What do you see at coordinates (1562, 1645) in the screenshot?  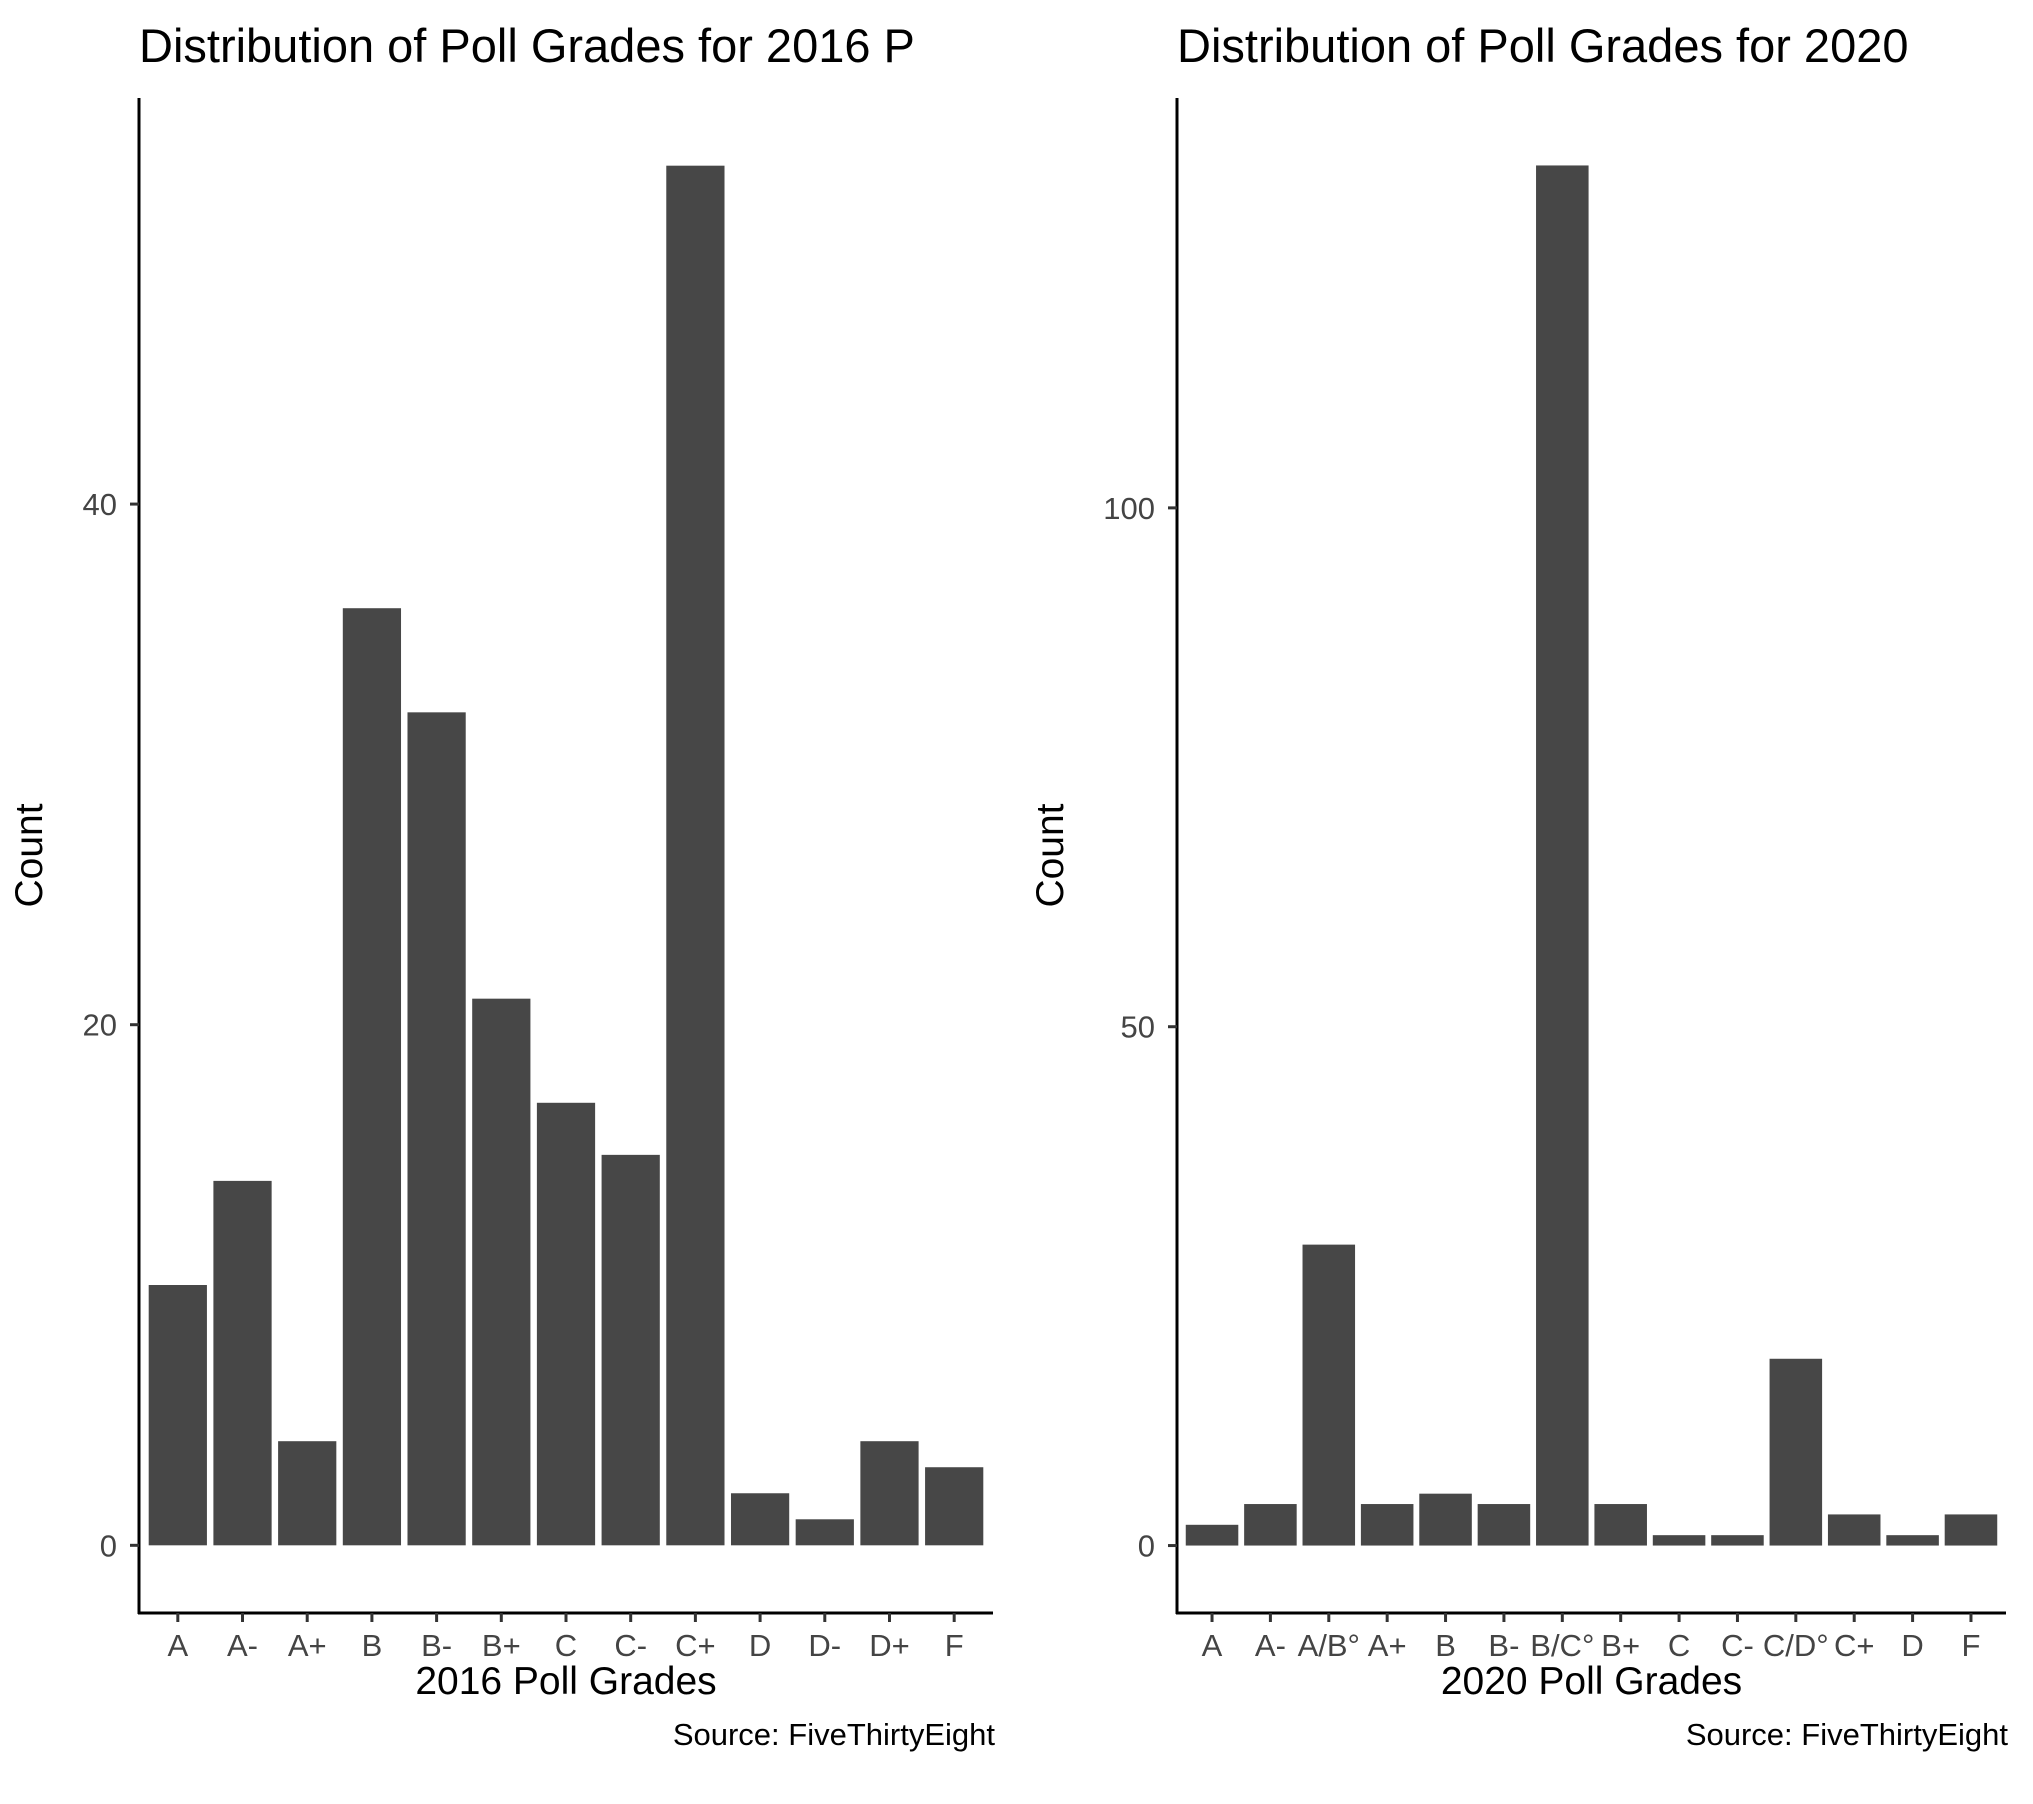 I see `x-tick-label: B/C°` at bounding box center [1562, 1645].